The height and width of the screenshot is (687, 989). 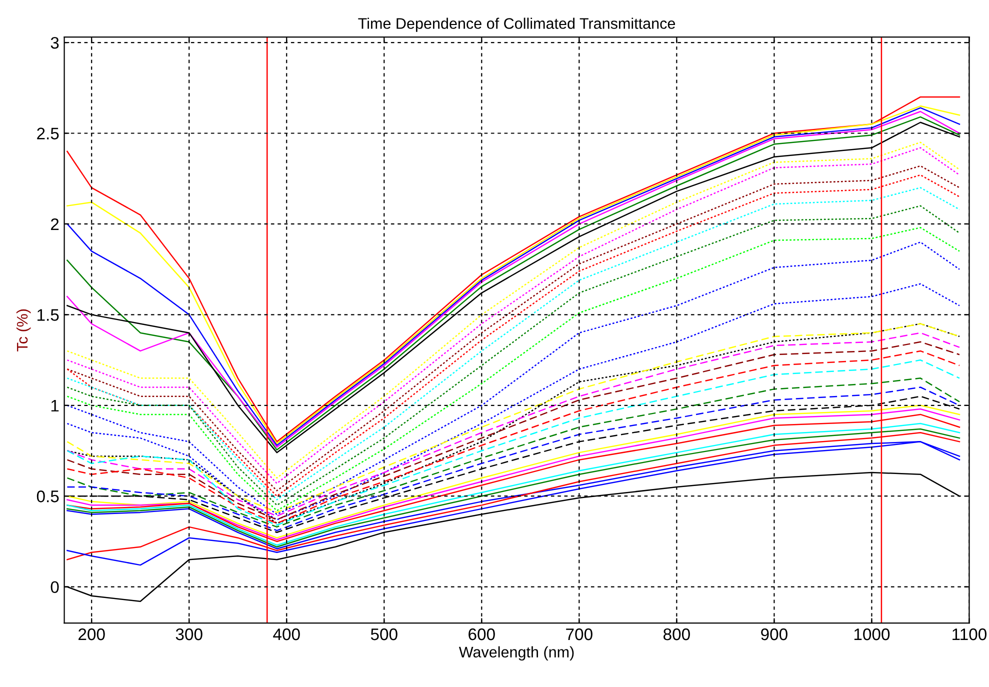 I want to click on x-tick-label: 200, so click(x=91, y=634).